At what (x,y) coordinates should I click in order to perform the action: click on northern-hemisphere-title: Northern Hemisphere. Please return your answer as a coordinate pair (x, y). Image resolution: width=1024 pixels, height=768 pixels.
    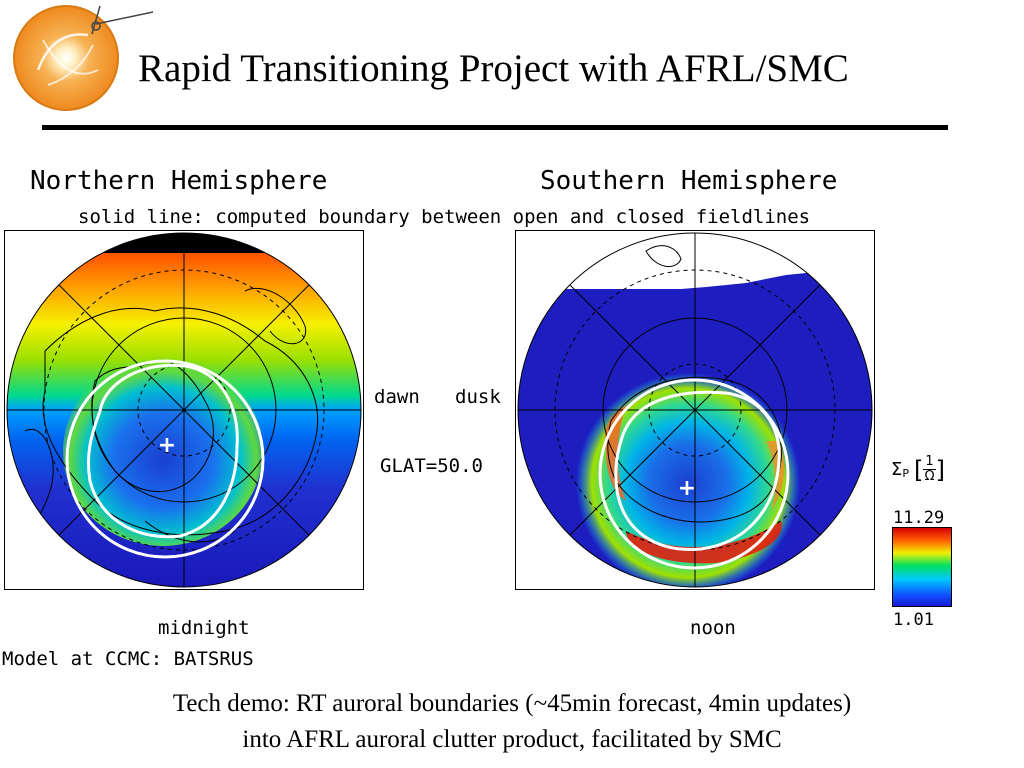
    Looking at the image, I should click on (179, 181).